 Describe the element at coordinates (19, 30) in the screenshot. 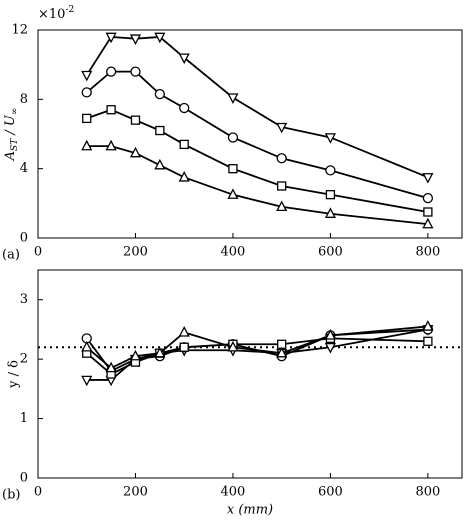

I see `y-tick-label: 12` at that location.